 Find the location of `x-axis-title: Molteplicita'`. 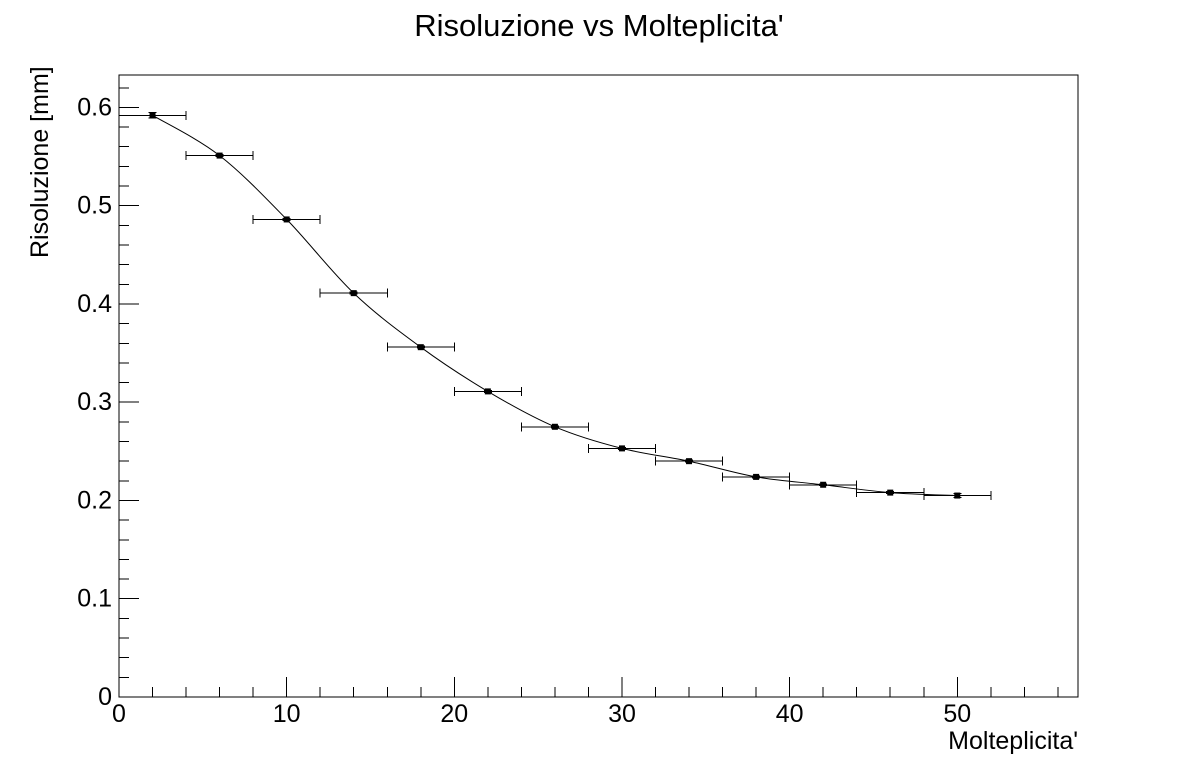

x-axis-title: Molteplicita' is located at coordinates (1013, 741).